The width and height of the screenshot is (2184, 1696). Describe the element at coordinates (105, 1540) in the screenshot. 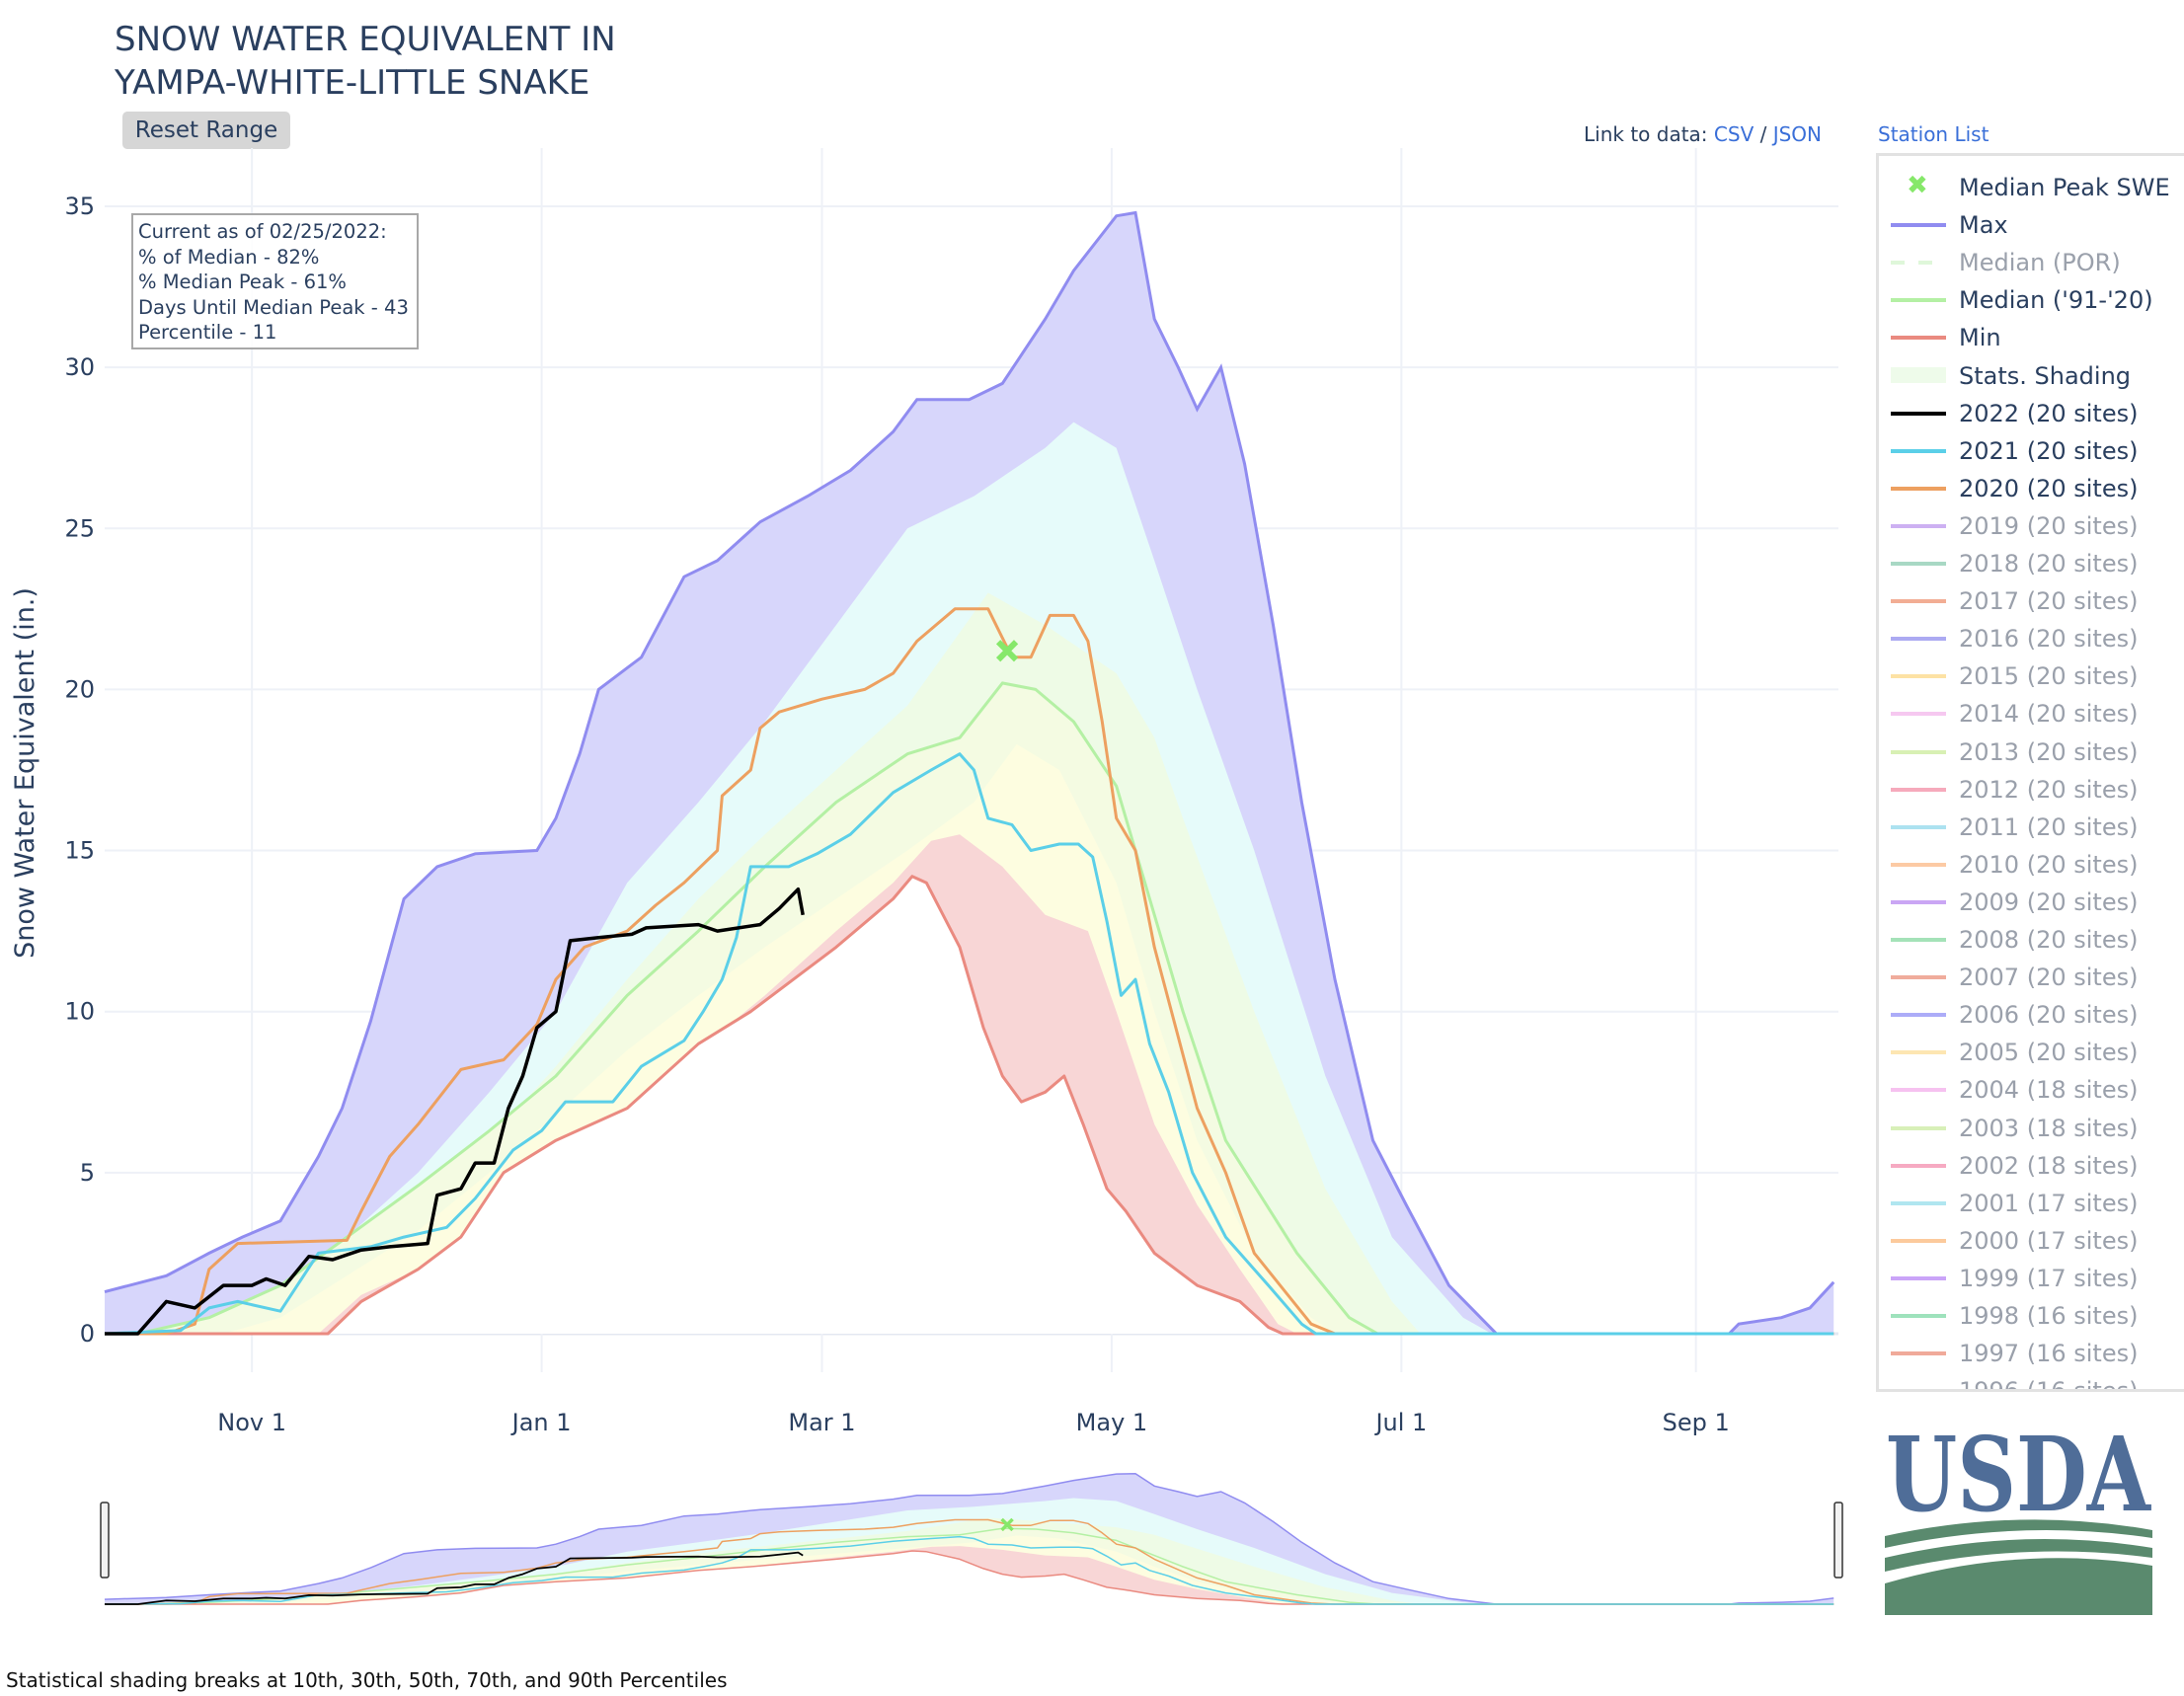

I see `range-slider-left-handle` at that location.